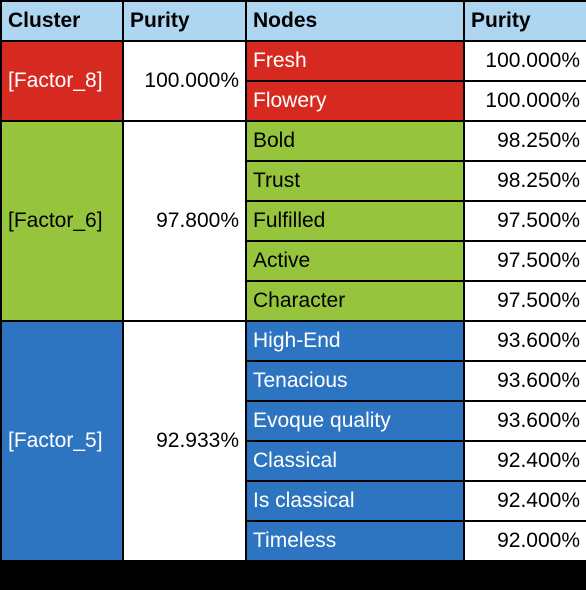  Describe the element at coordinates (62, 21) in the screenshot. I see `header-cluster: Cluster` at that location.